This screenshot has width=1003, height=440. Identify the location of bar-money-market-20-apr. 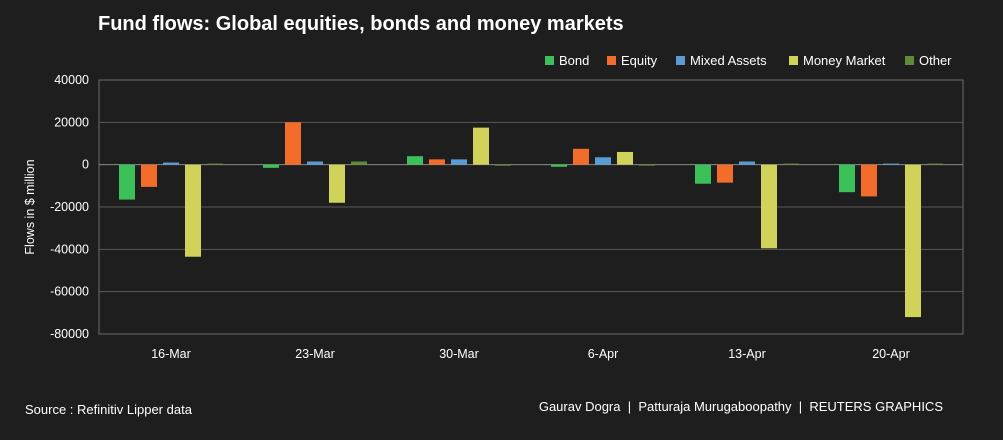
(913, 241).